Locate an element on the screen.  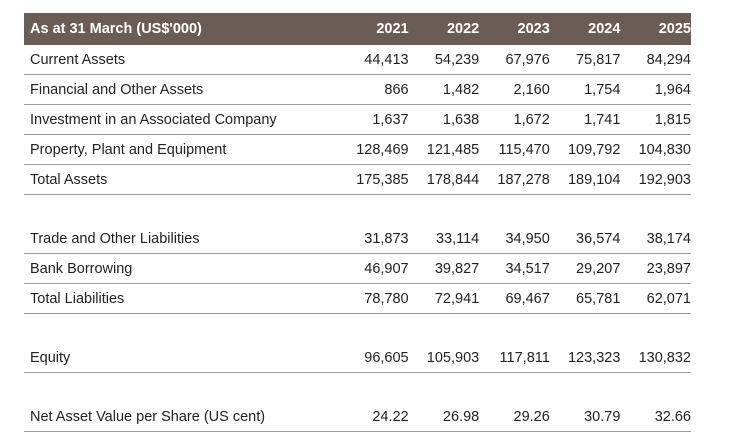
table-cell: 84,294 is located at coordinates (668, 59).